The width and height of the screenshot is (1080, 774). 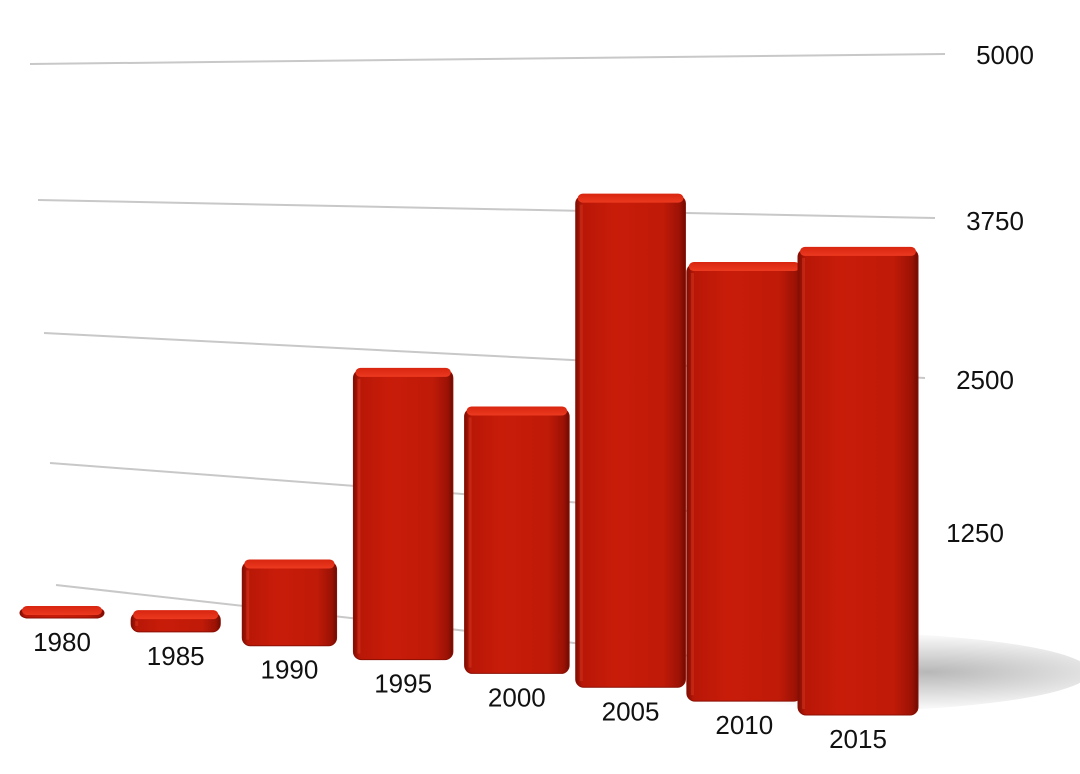 What do you see at coordinates (1005, 55) in the screenshot?
I see `y-tick-label: 5000` at bounding box center [1005, 55].